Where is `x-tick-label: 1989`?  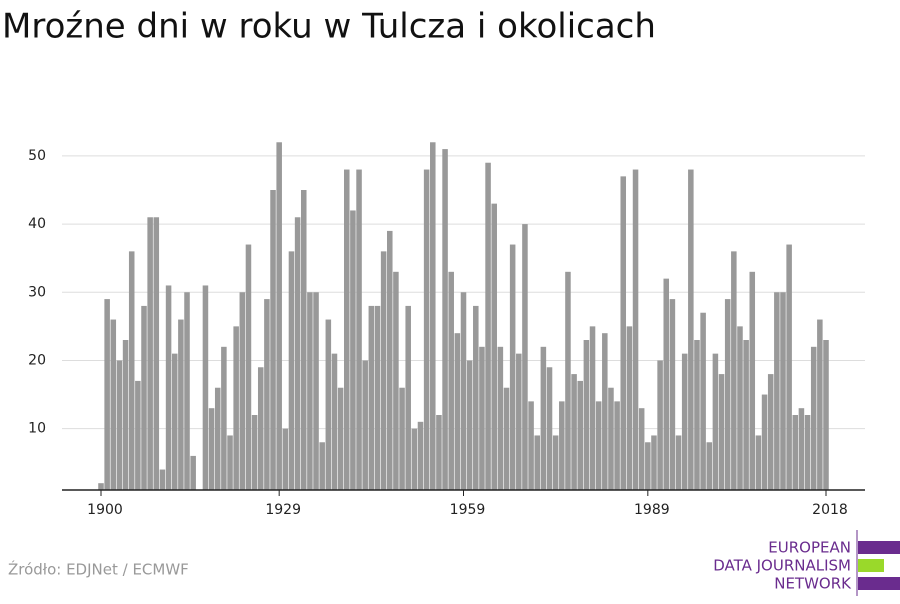
x-tick-label: 1989 is located at coordinates (652, 510).